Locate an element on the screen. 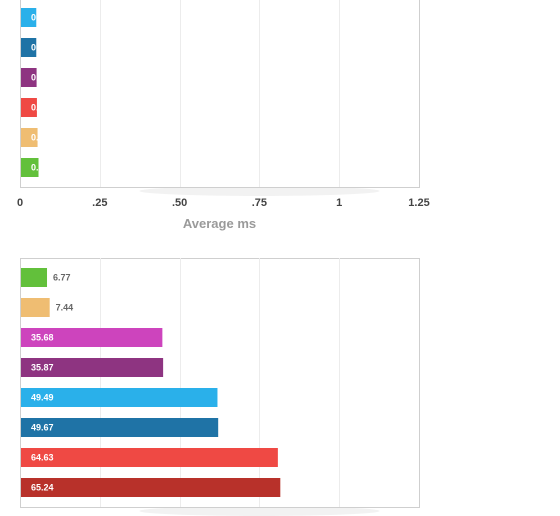  chart-2-bar-label: 7.44 is located at coordinates (65, 308).